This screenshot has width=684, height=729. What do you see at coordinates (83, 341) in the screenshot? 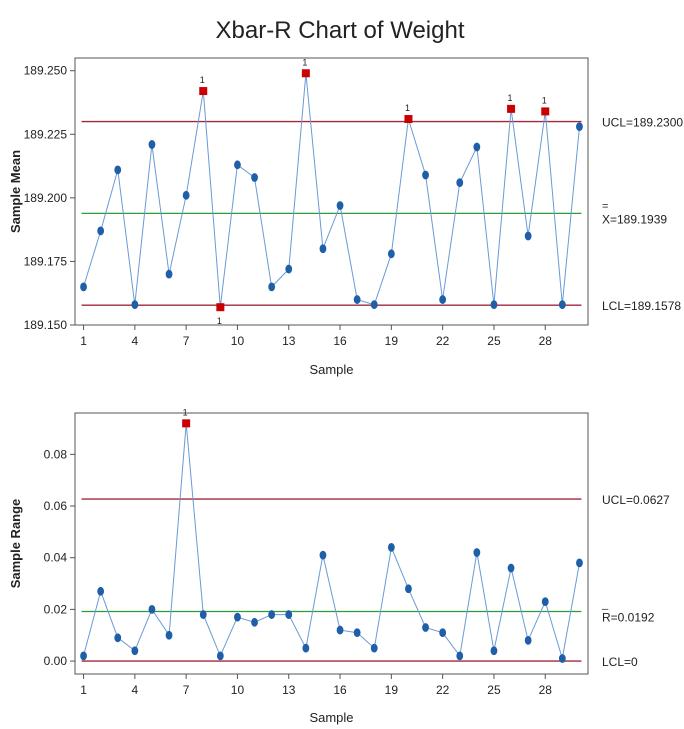
I see `xbar-x-tick-label: 1` at bounding box center [83, 341].